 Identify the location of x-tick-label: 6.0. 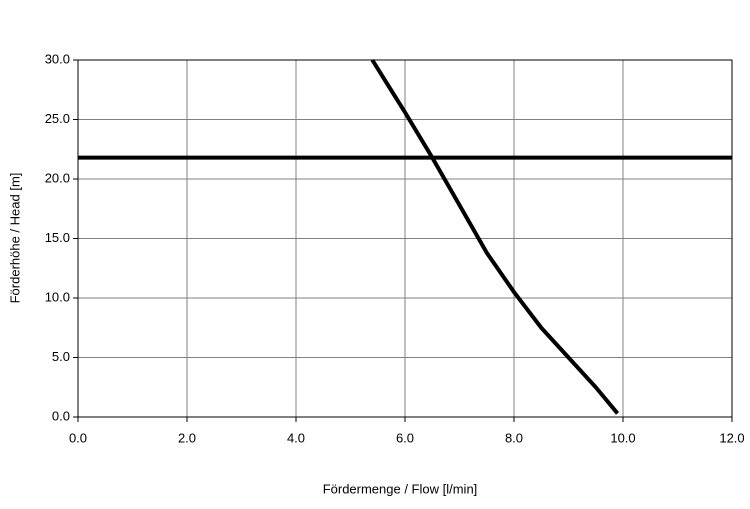
(405, 437).